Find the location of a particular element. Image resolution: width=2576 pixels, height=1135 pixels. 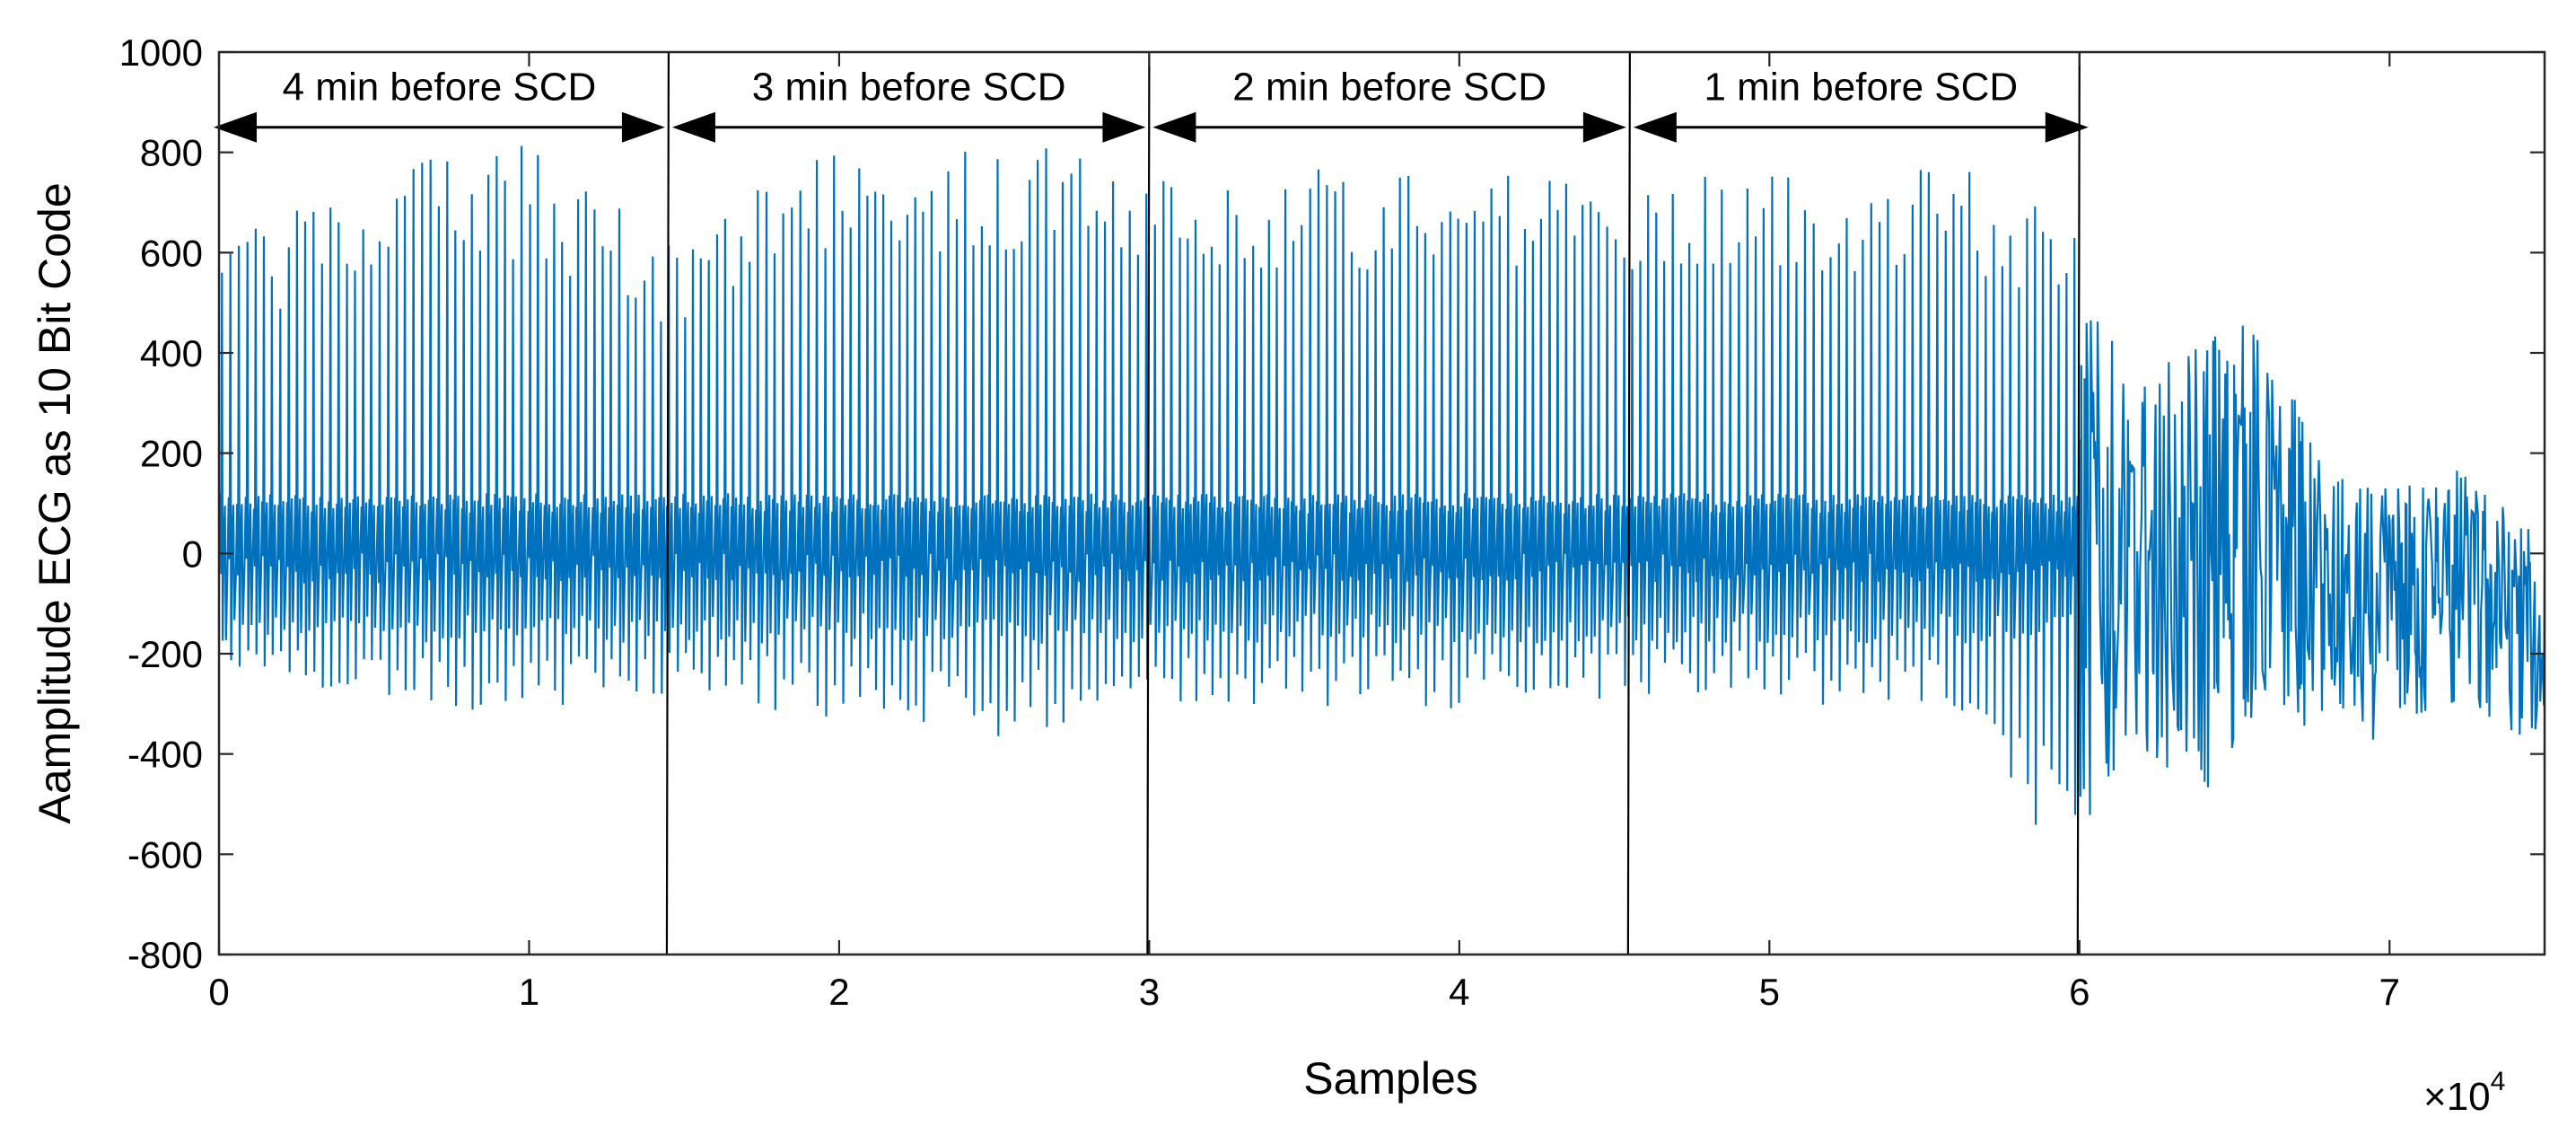

segment-label-2: 3 min before SCD is located at coordinates (909, 87).